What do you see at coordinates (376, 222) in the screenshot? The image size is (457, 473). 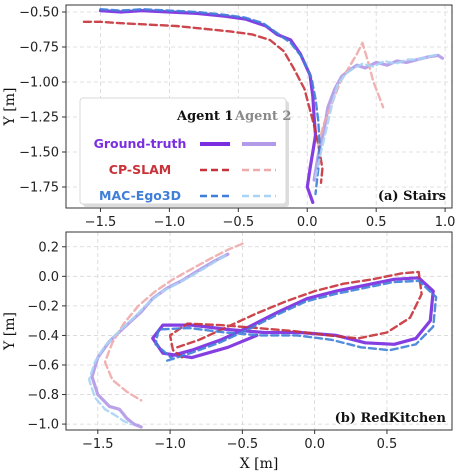 I see `chart1-xtick-label-4: 0.5` at bounding box center [376, 222].